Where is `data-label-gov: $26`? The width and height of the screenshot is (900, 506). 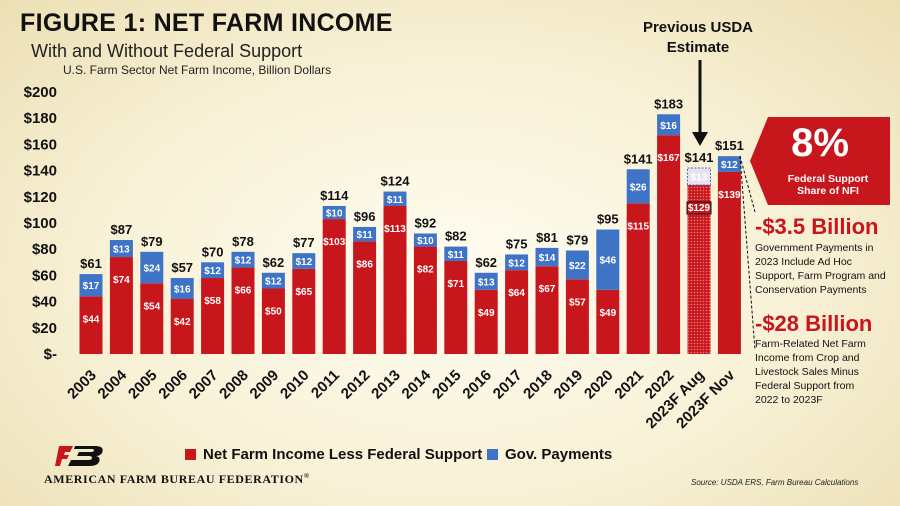 data-label-gov: $26 is located at coordinates (638, 187).